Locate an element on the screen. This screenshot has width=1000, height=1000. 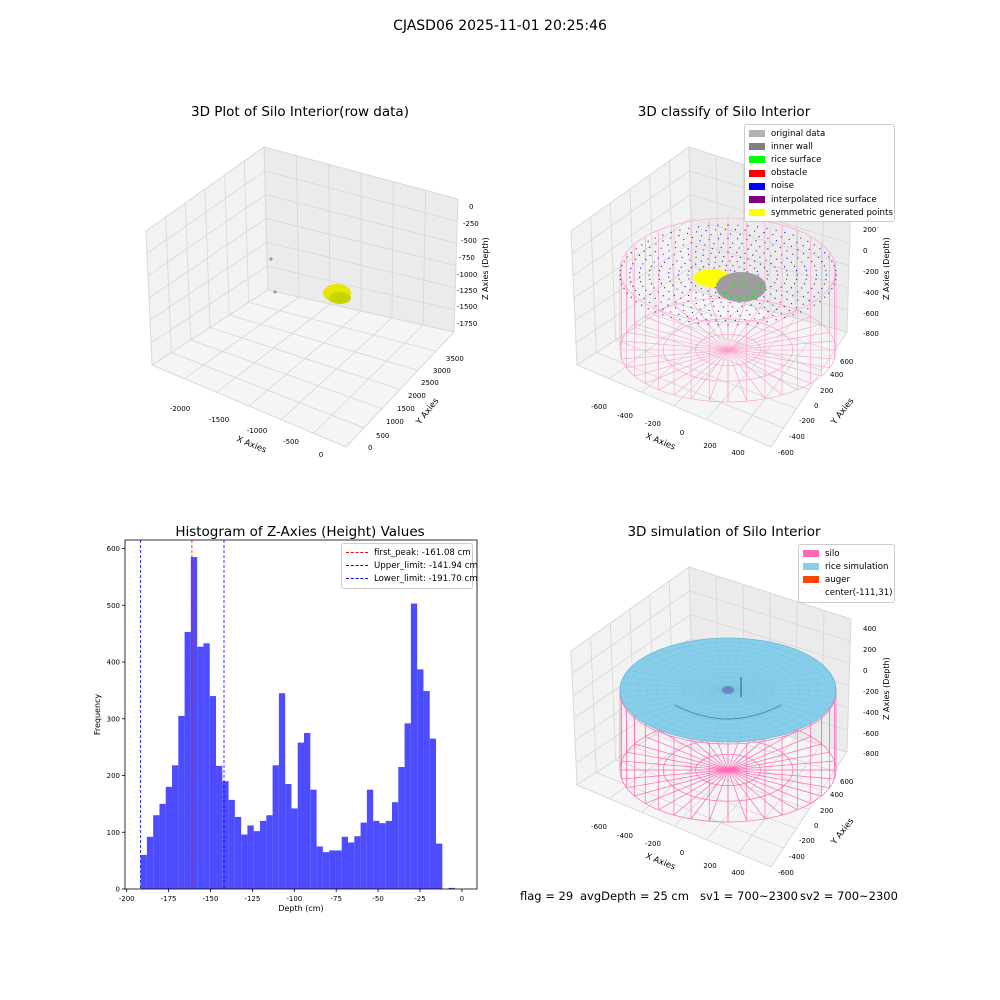
histogram-ylabel: Frequency is located at coordinates (97, 715).